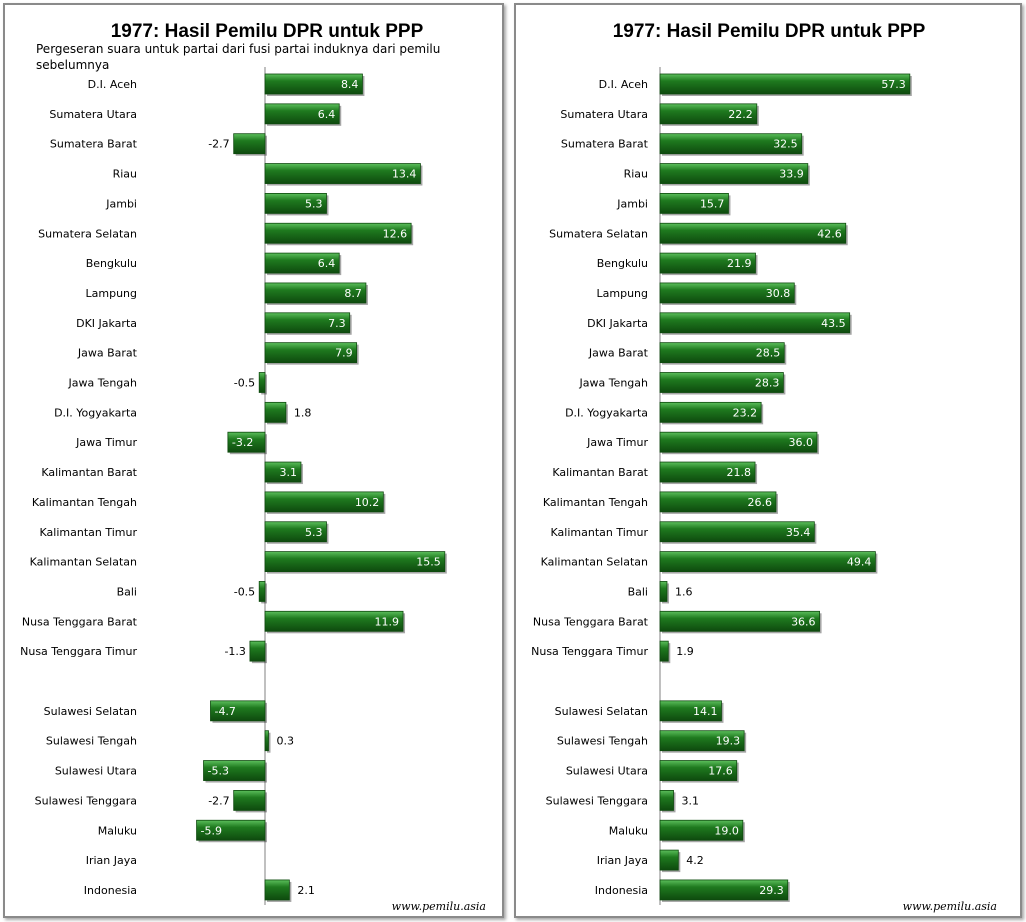  What do you see at coordinates (622, 860) in the screenshot?
I see `category-label: Irian Jaya` at bounding box center [622, 860].